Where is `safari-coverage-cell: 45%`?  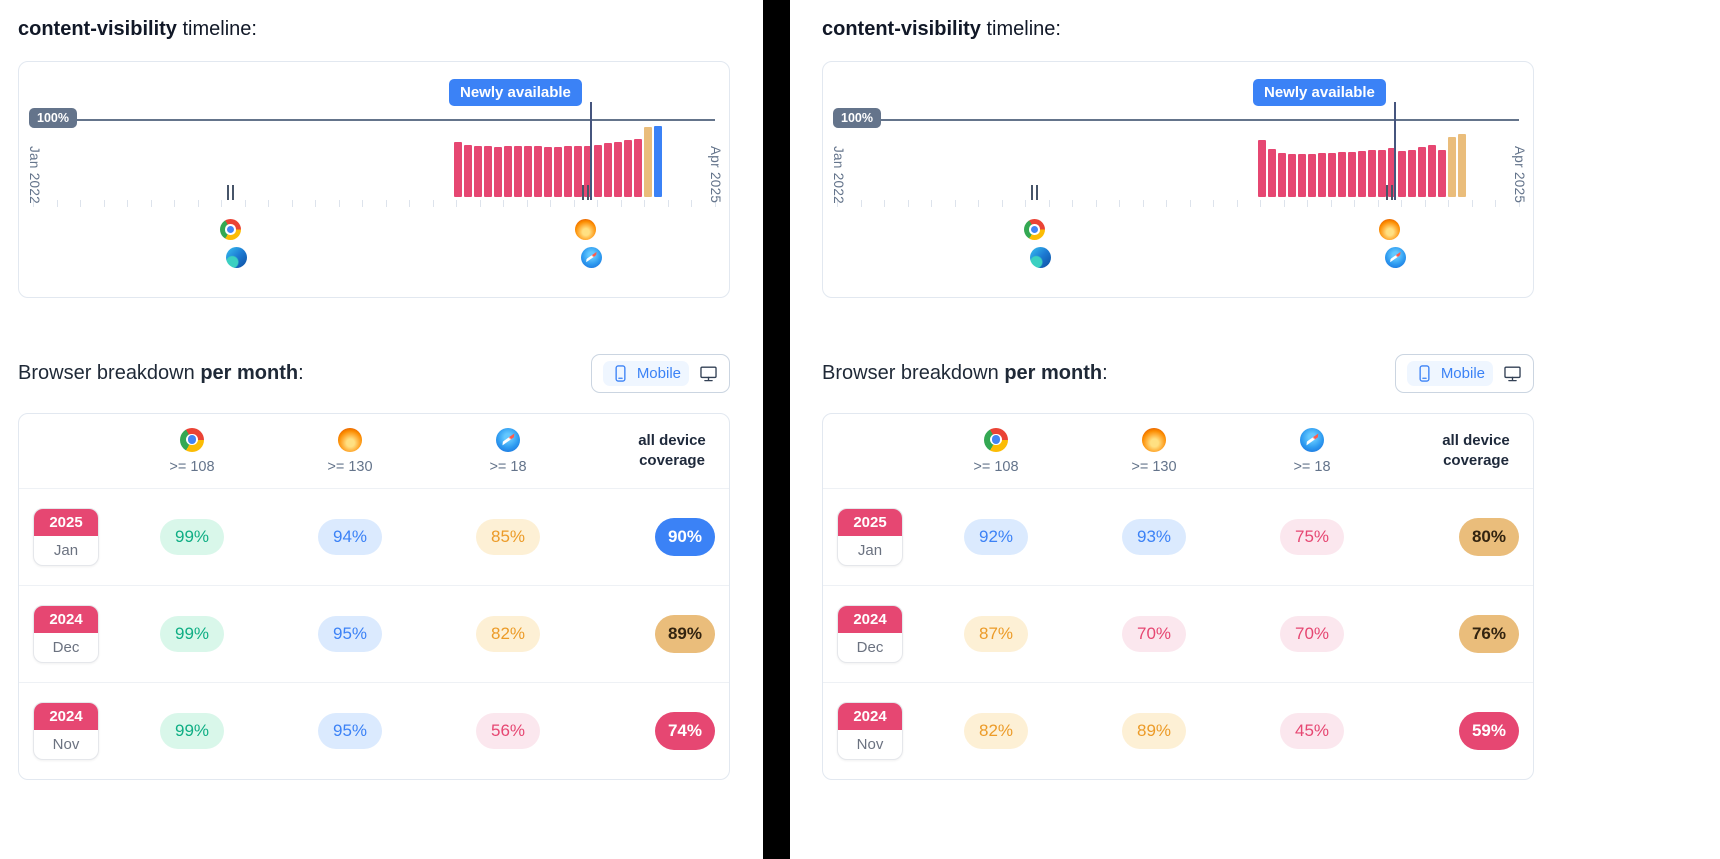
safari-coverage-cell: 45% is located at coordinates (1312, 731).